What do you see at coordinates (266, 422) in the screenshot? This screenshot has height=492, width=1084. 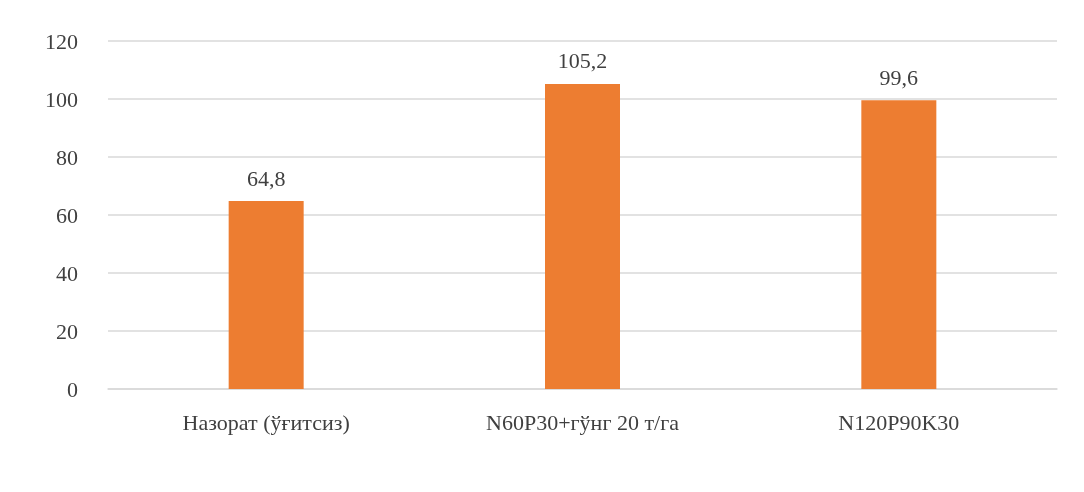 I see `x-tick-label: Назорат (ўғитсиз)` at bounding box center [266, 422].